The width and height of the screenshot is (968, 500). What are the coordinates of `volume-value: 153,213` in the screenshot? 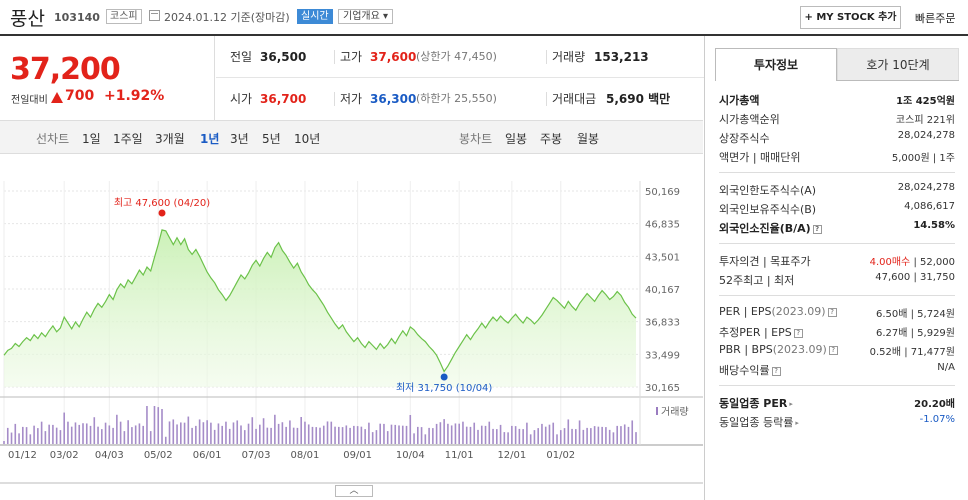 It's located at (621, 57).